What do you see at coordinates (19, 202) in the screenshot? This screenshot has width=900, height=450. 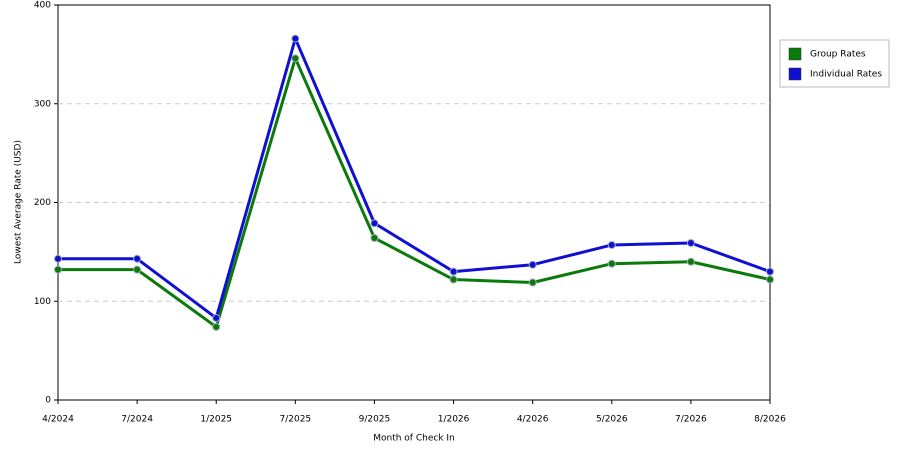 I see `y-axis-label: Lowest Average Rate (USD)` at bounding box center [19, 202].